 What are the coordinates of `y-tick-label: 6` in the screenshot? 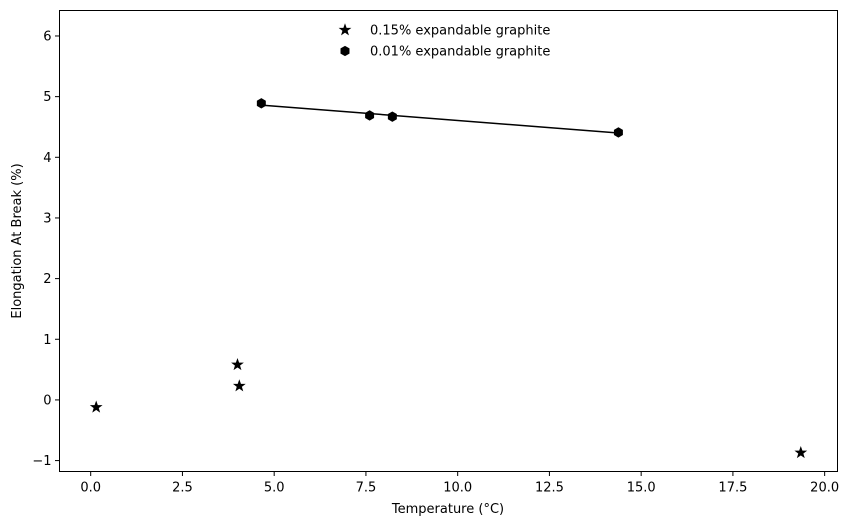 It's located at (47, 36).